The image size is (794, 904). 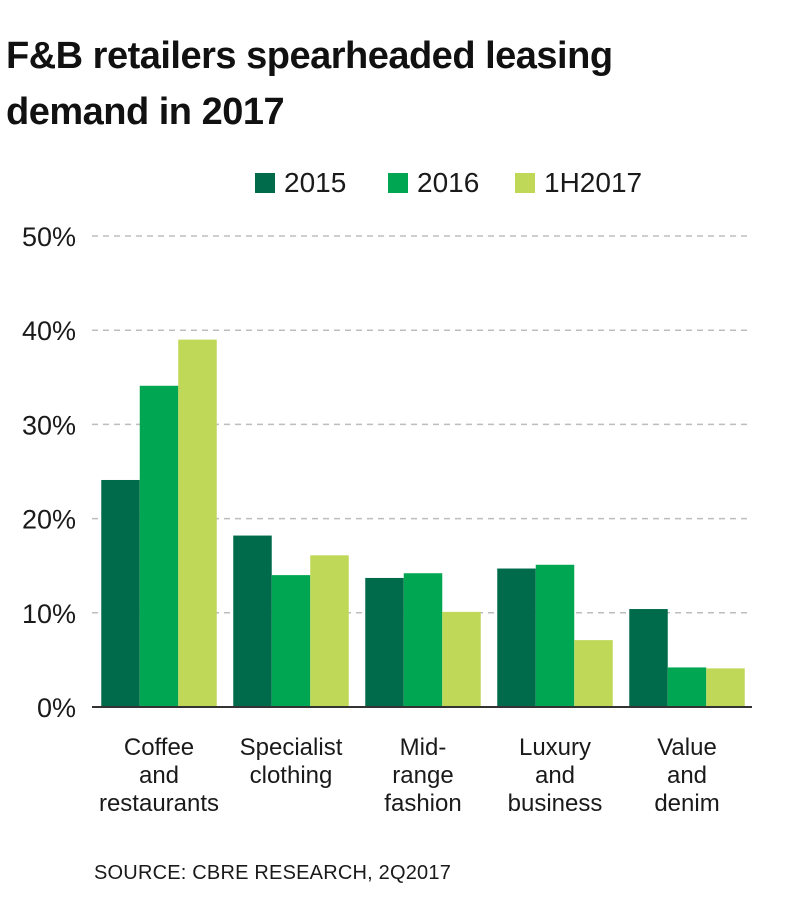 I want to click on x-tick-label-line: range, so click(x=422, y=775).